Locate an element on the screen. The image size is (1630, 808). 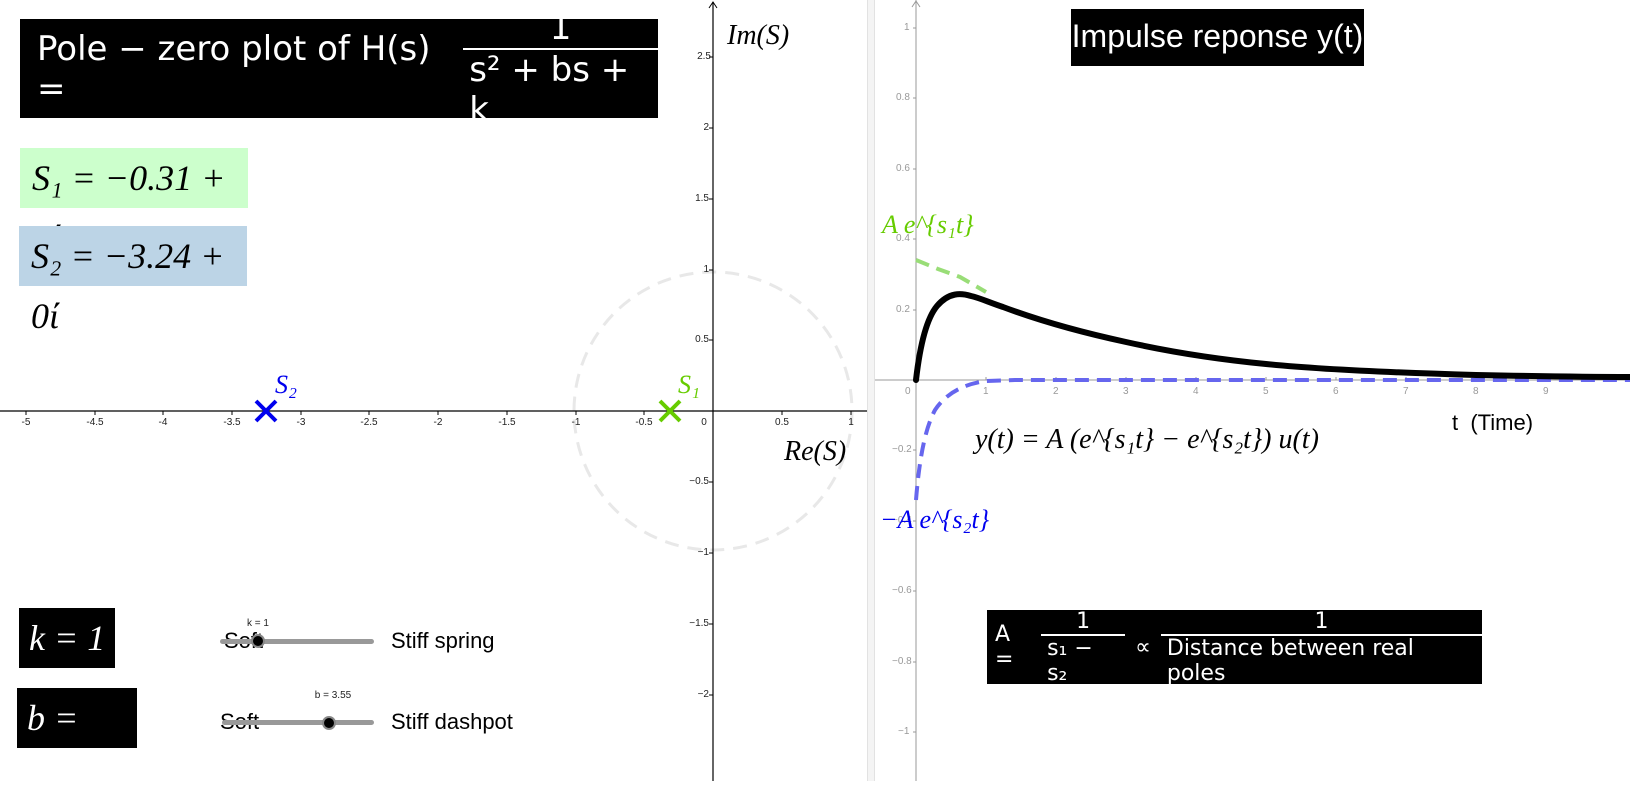
pole-s1-marker is located at coordinates (670, 411).